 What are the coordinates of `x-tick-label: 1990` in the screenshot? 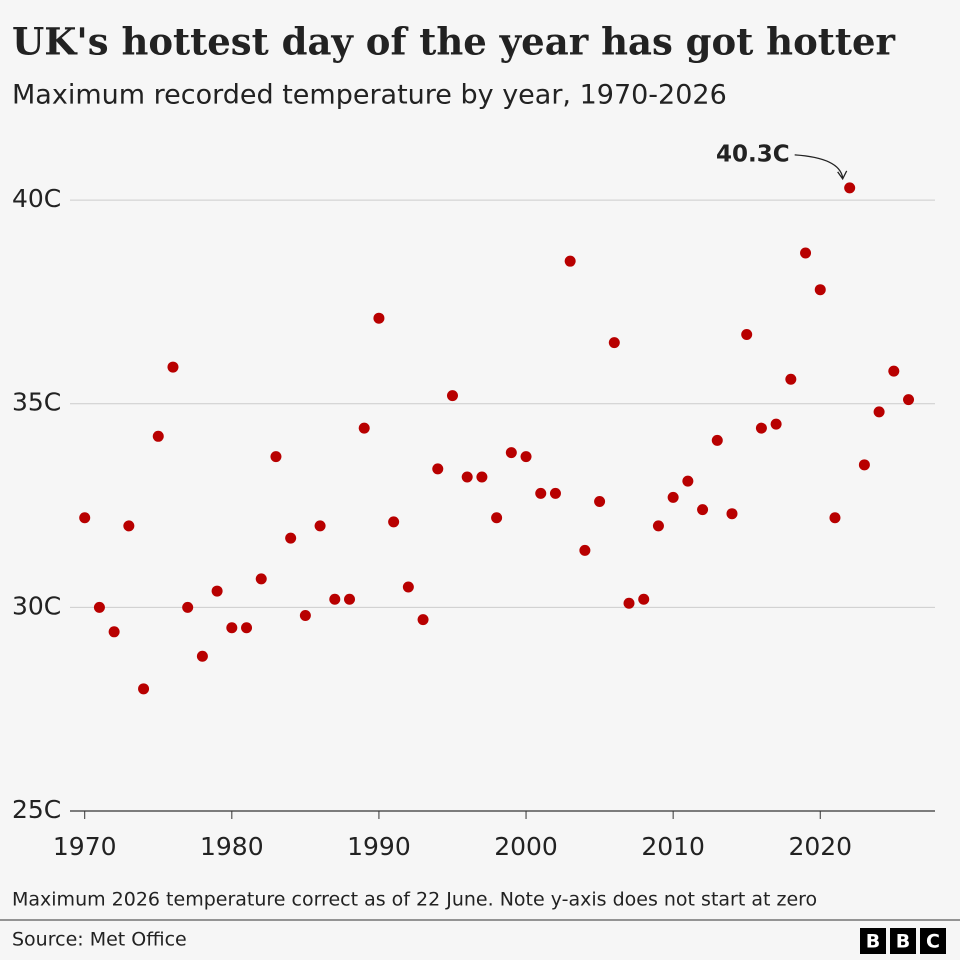 It's located at (379, 846).